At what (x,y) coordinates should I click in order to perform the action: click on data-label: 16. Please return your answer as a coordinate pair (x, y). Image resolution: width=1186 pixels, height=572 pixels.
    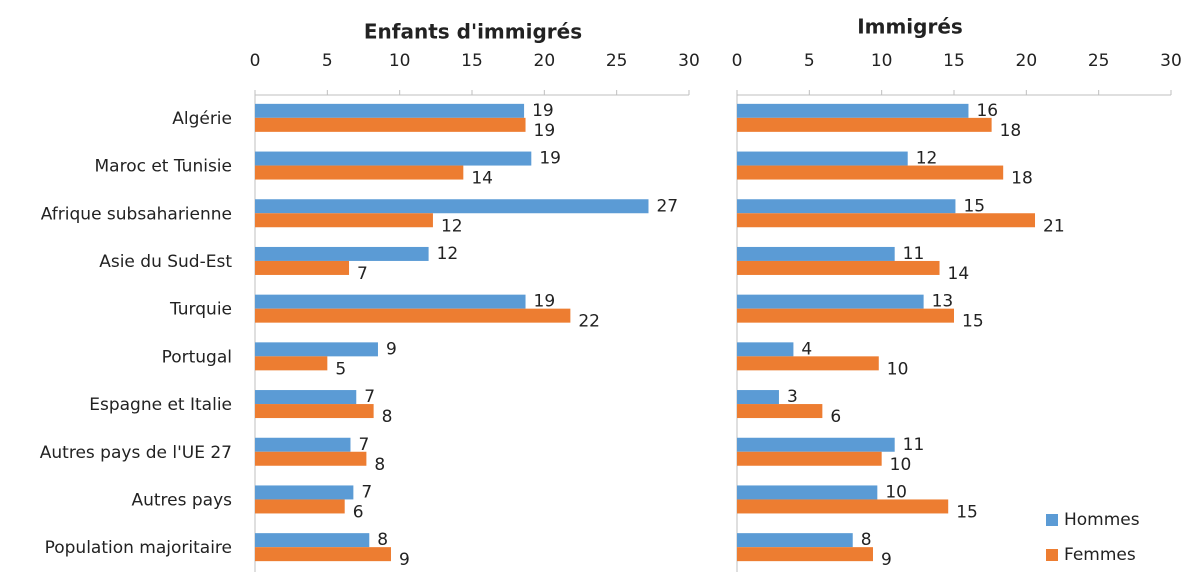
    Looking at the image, I should click on (987, 111).